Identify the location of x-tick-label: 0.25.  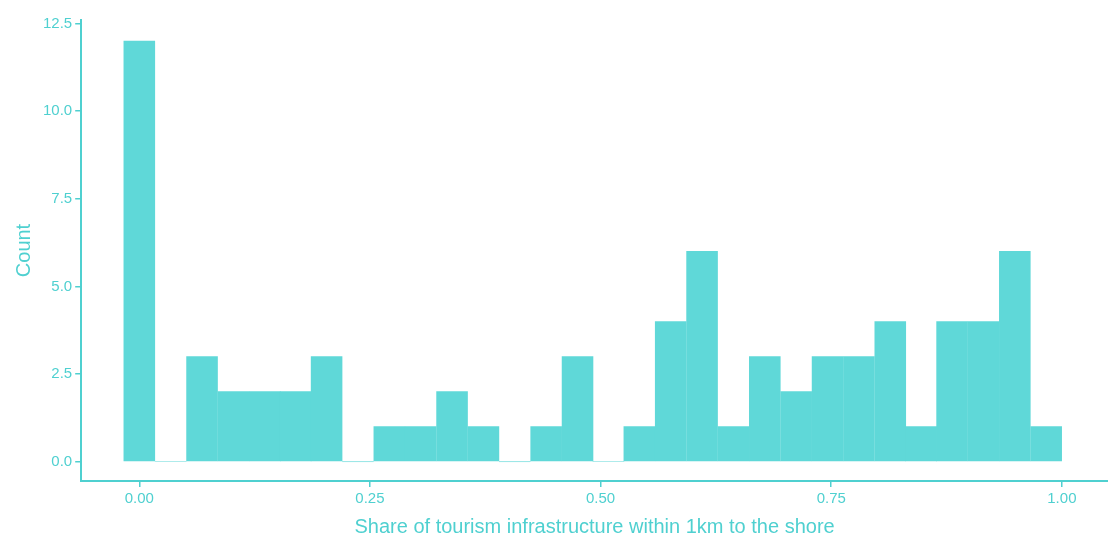
(370, 498).